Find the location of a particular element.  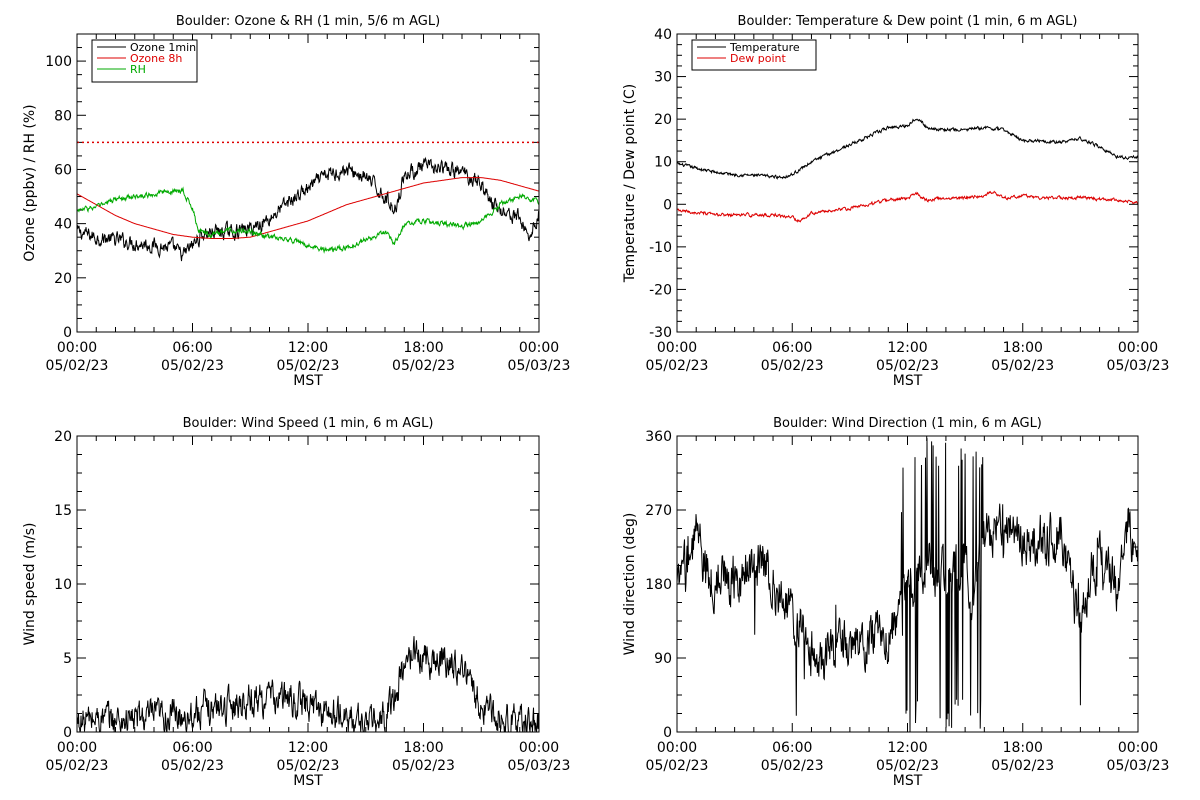

wind-speed-x-tick-date: 05/03/23 is located at coordinates (539, 766).